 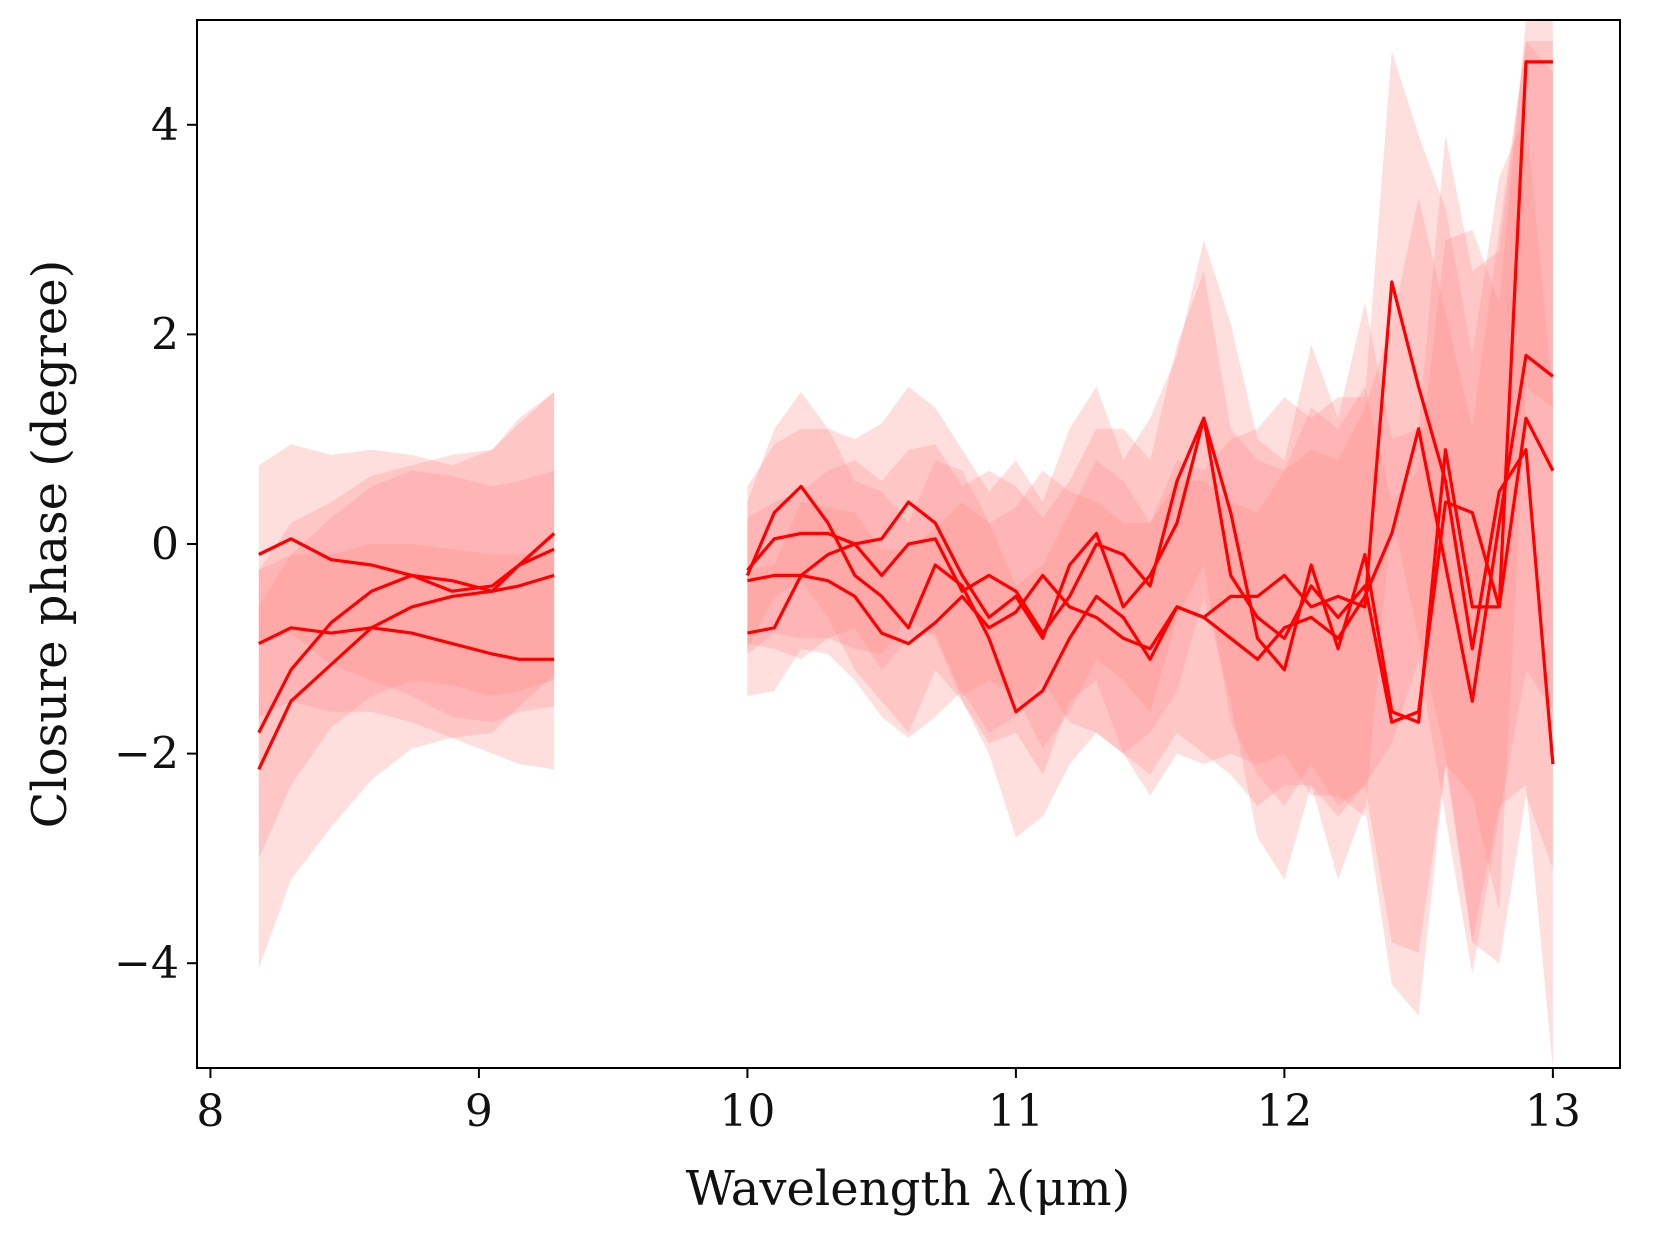 I want to click on y-tick-label: 4, so click(x=165, y=125).